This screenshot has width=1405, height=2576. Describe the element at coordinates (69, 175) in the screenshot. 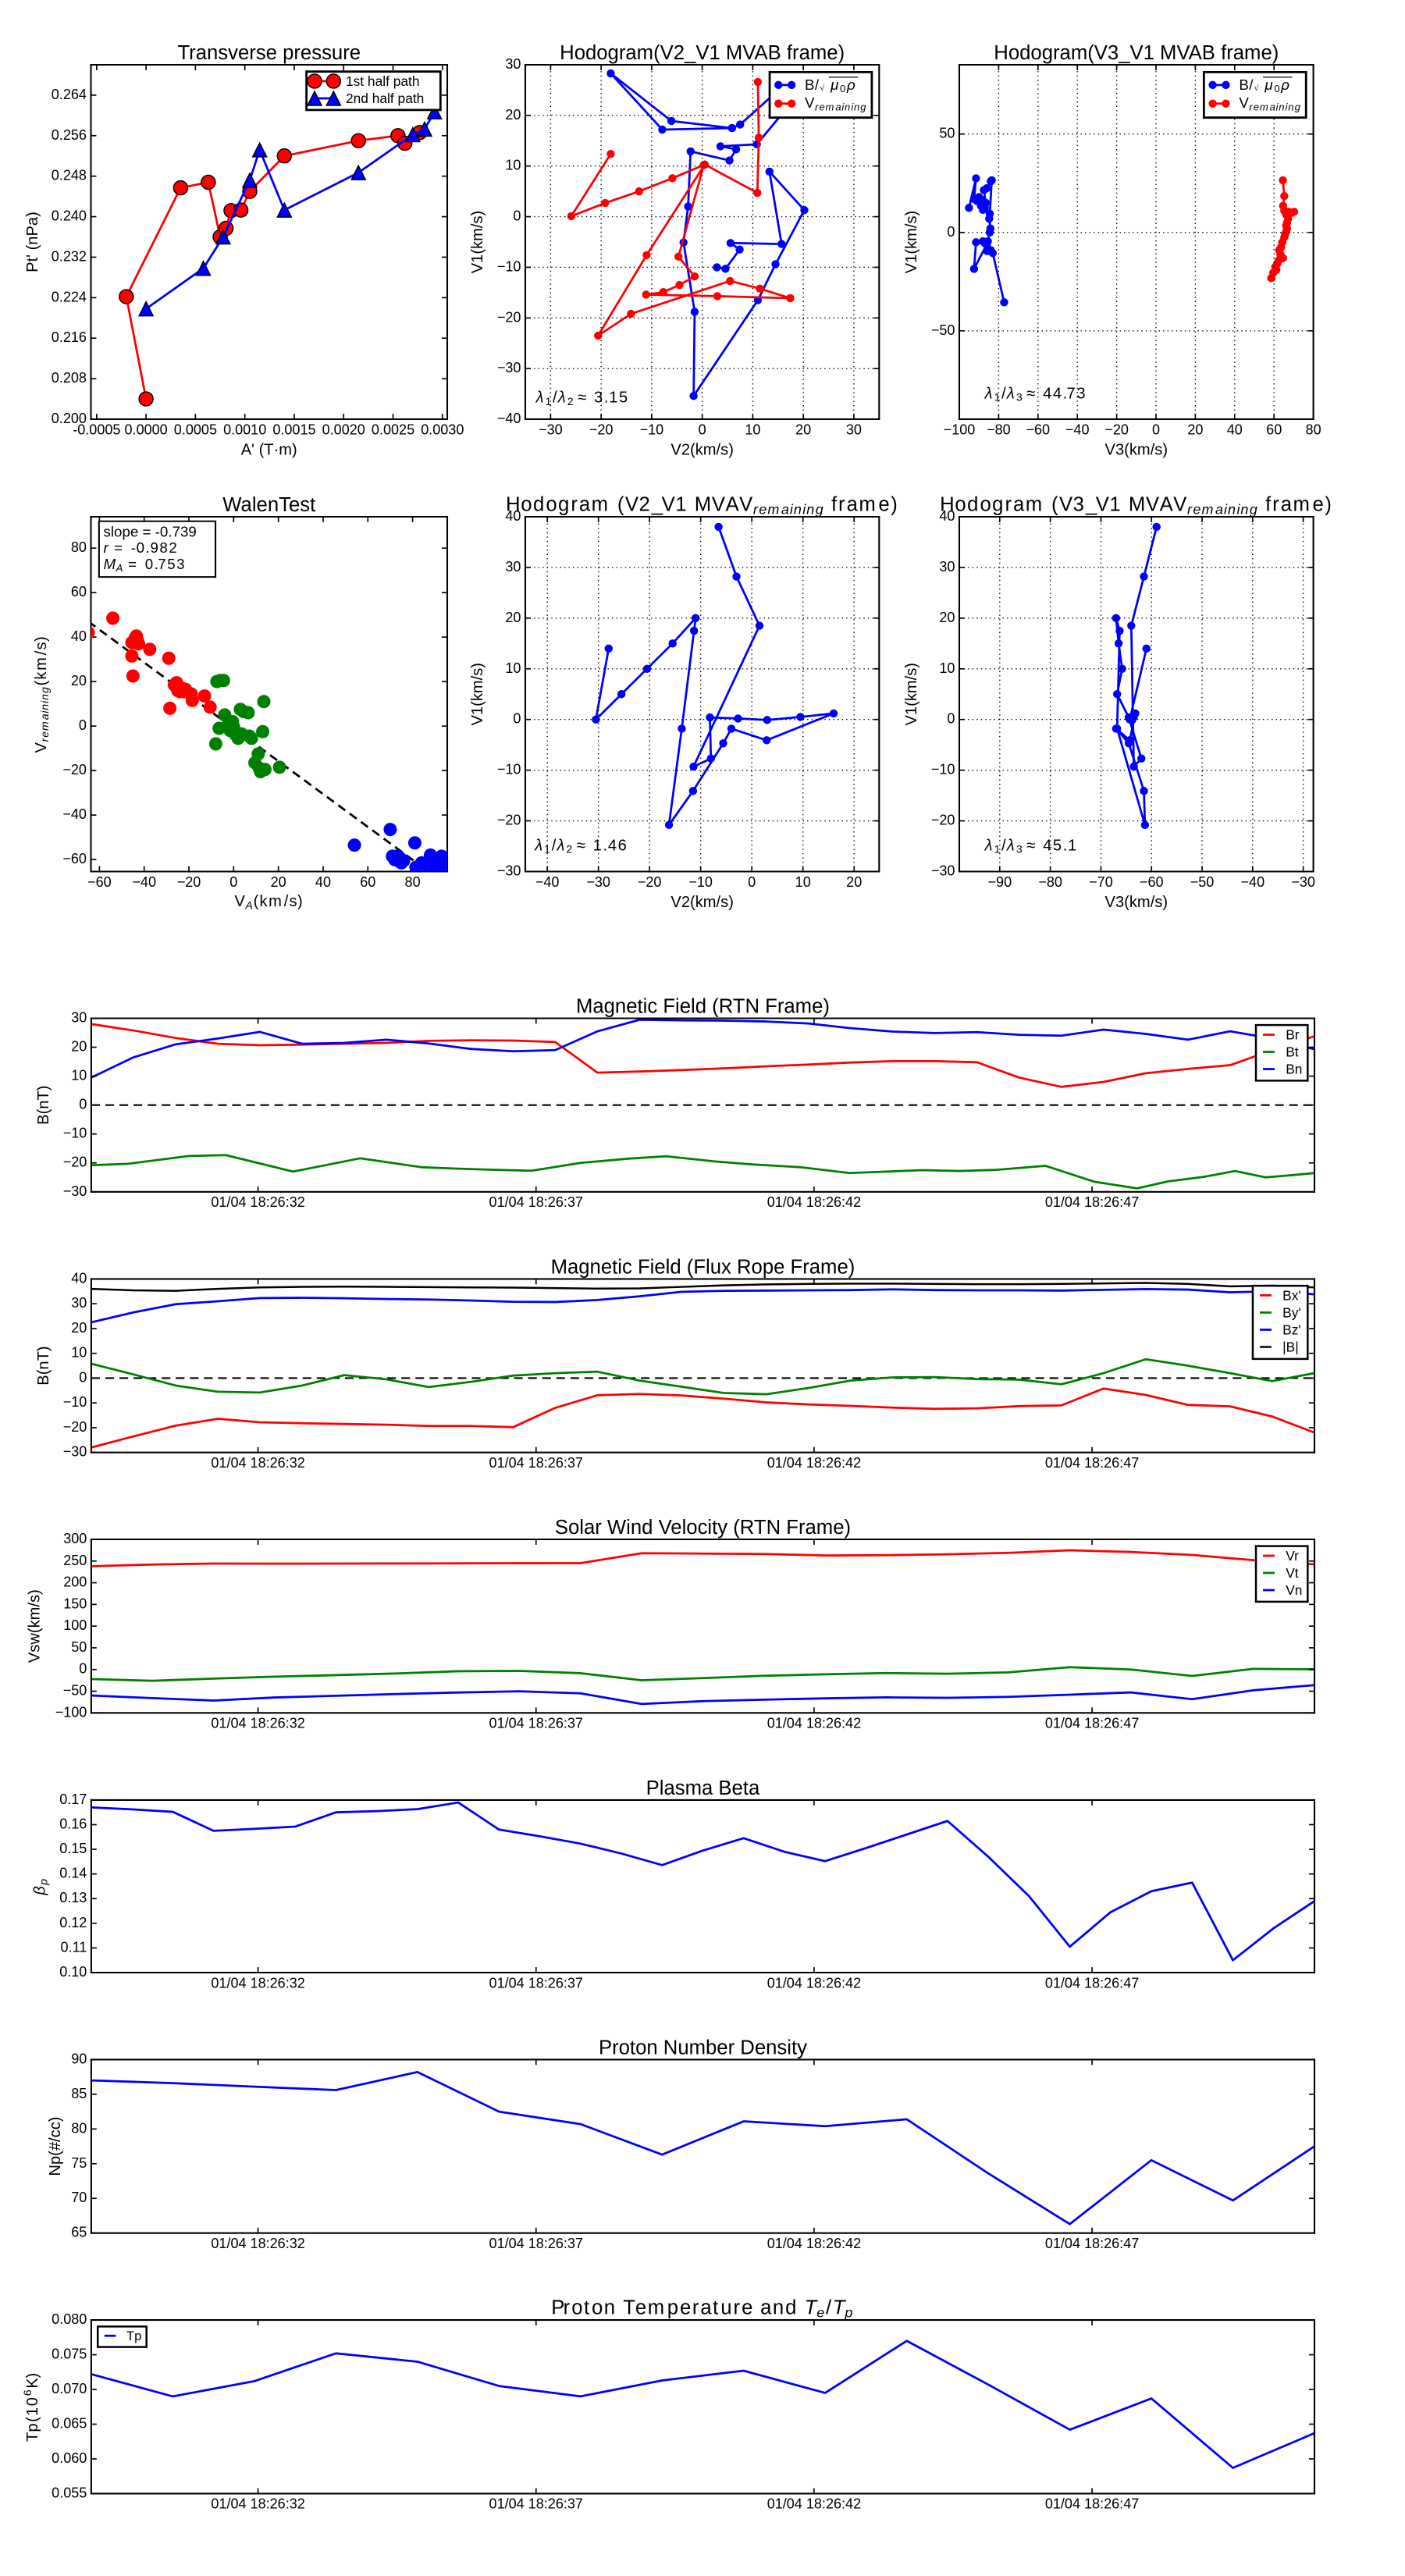

I see `svg-text: 0.248` at that location.